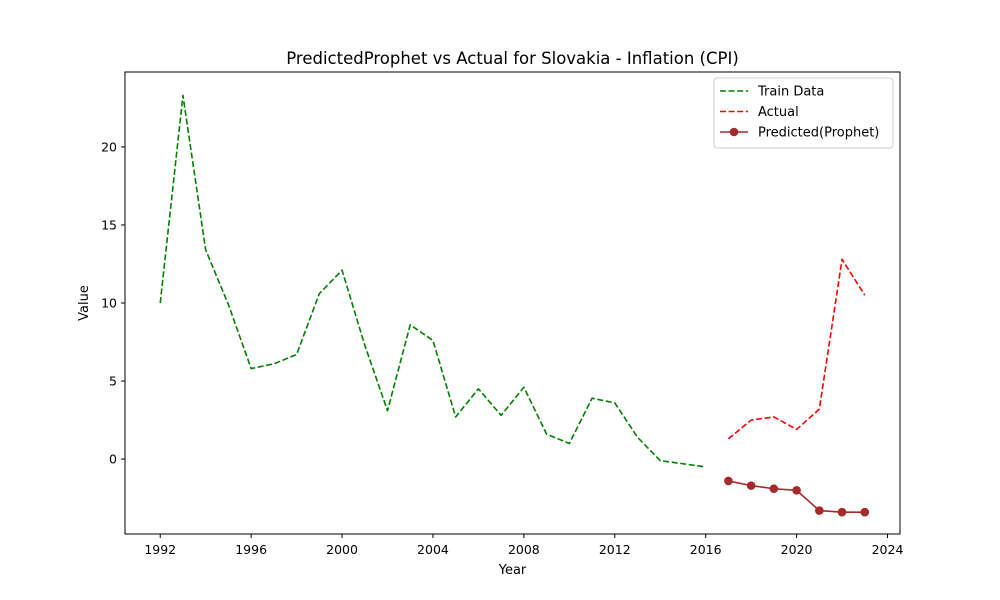 Image resolution: width=1000 pixels, height=600 pixels. What do you see at coordinates (84, 303) in the screenshot?
I see `y-axis-label: Value` at bounding box center [84, 303].